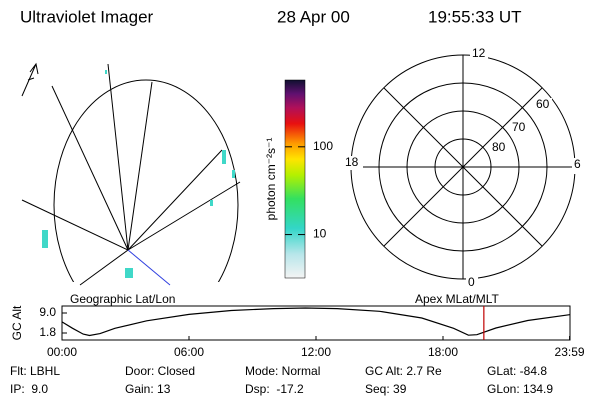 The width and height of the screenshot is (600, 400). Describe the element at coordinates (352, 162) in the screenshot. I see `mlt-label: 18` at that location.